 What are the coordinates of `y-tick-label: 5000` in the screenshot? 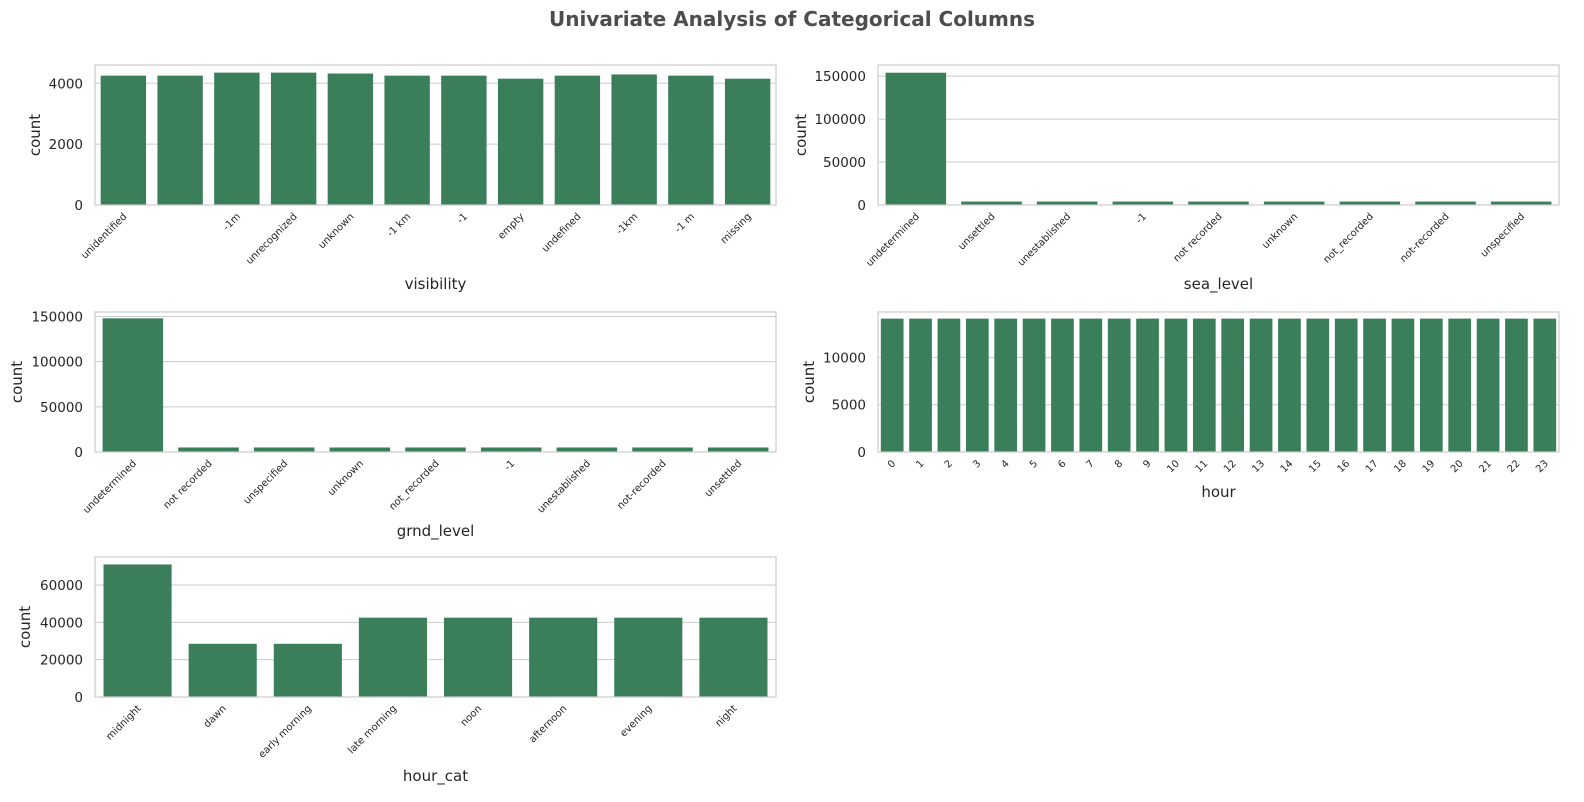 It's located at (849, 406).